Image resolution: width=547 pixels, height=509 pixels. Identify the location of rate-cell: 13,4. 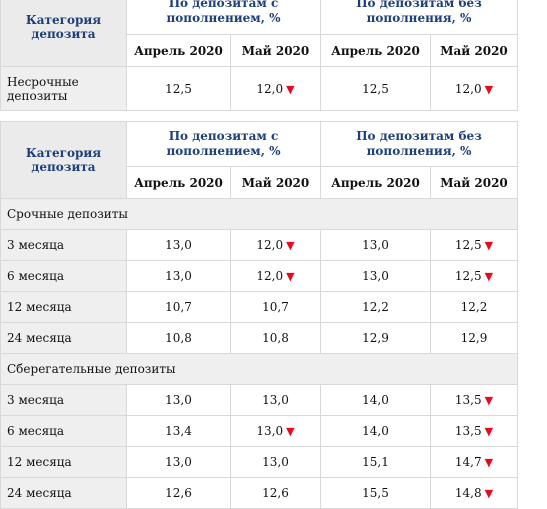
(178, 431).